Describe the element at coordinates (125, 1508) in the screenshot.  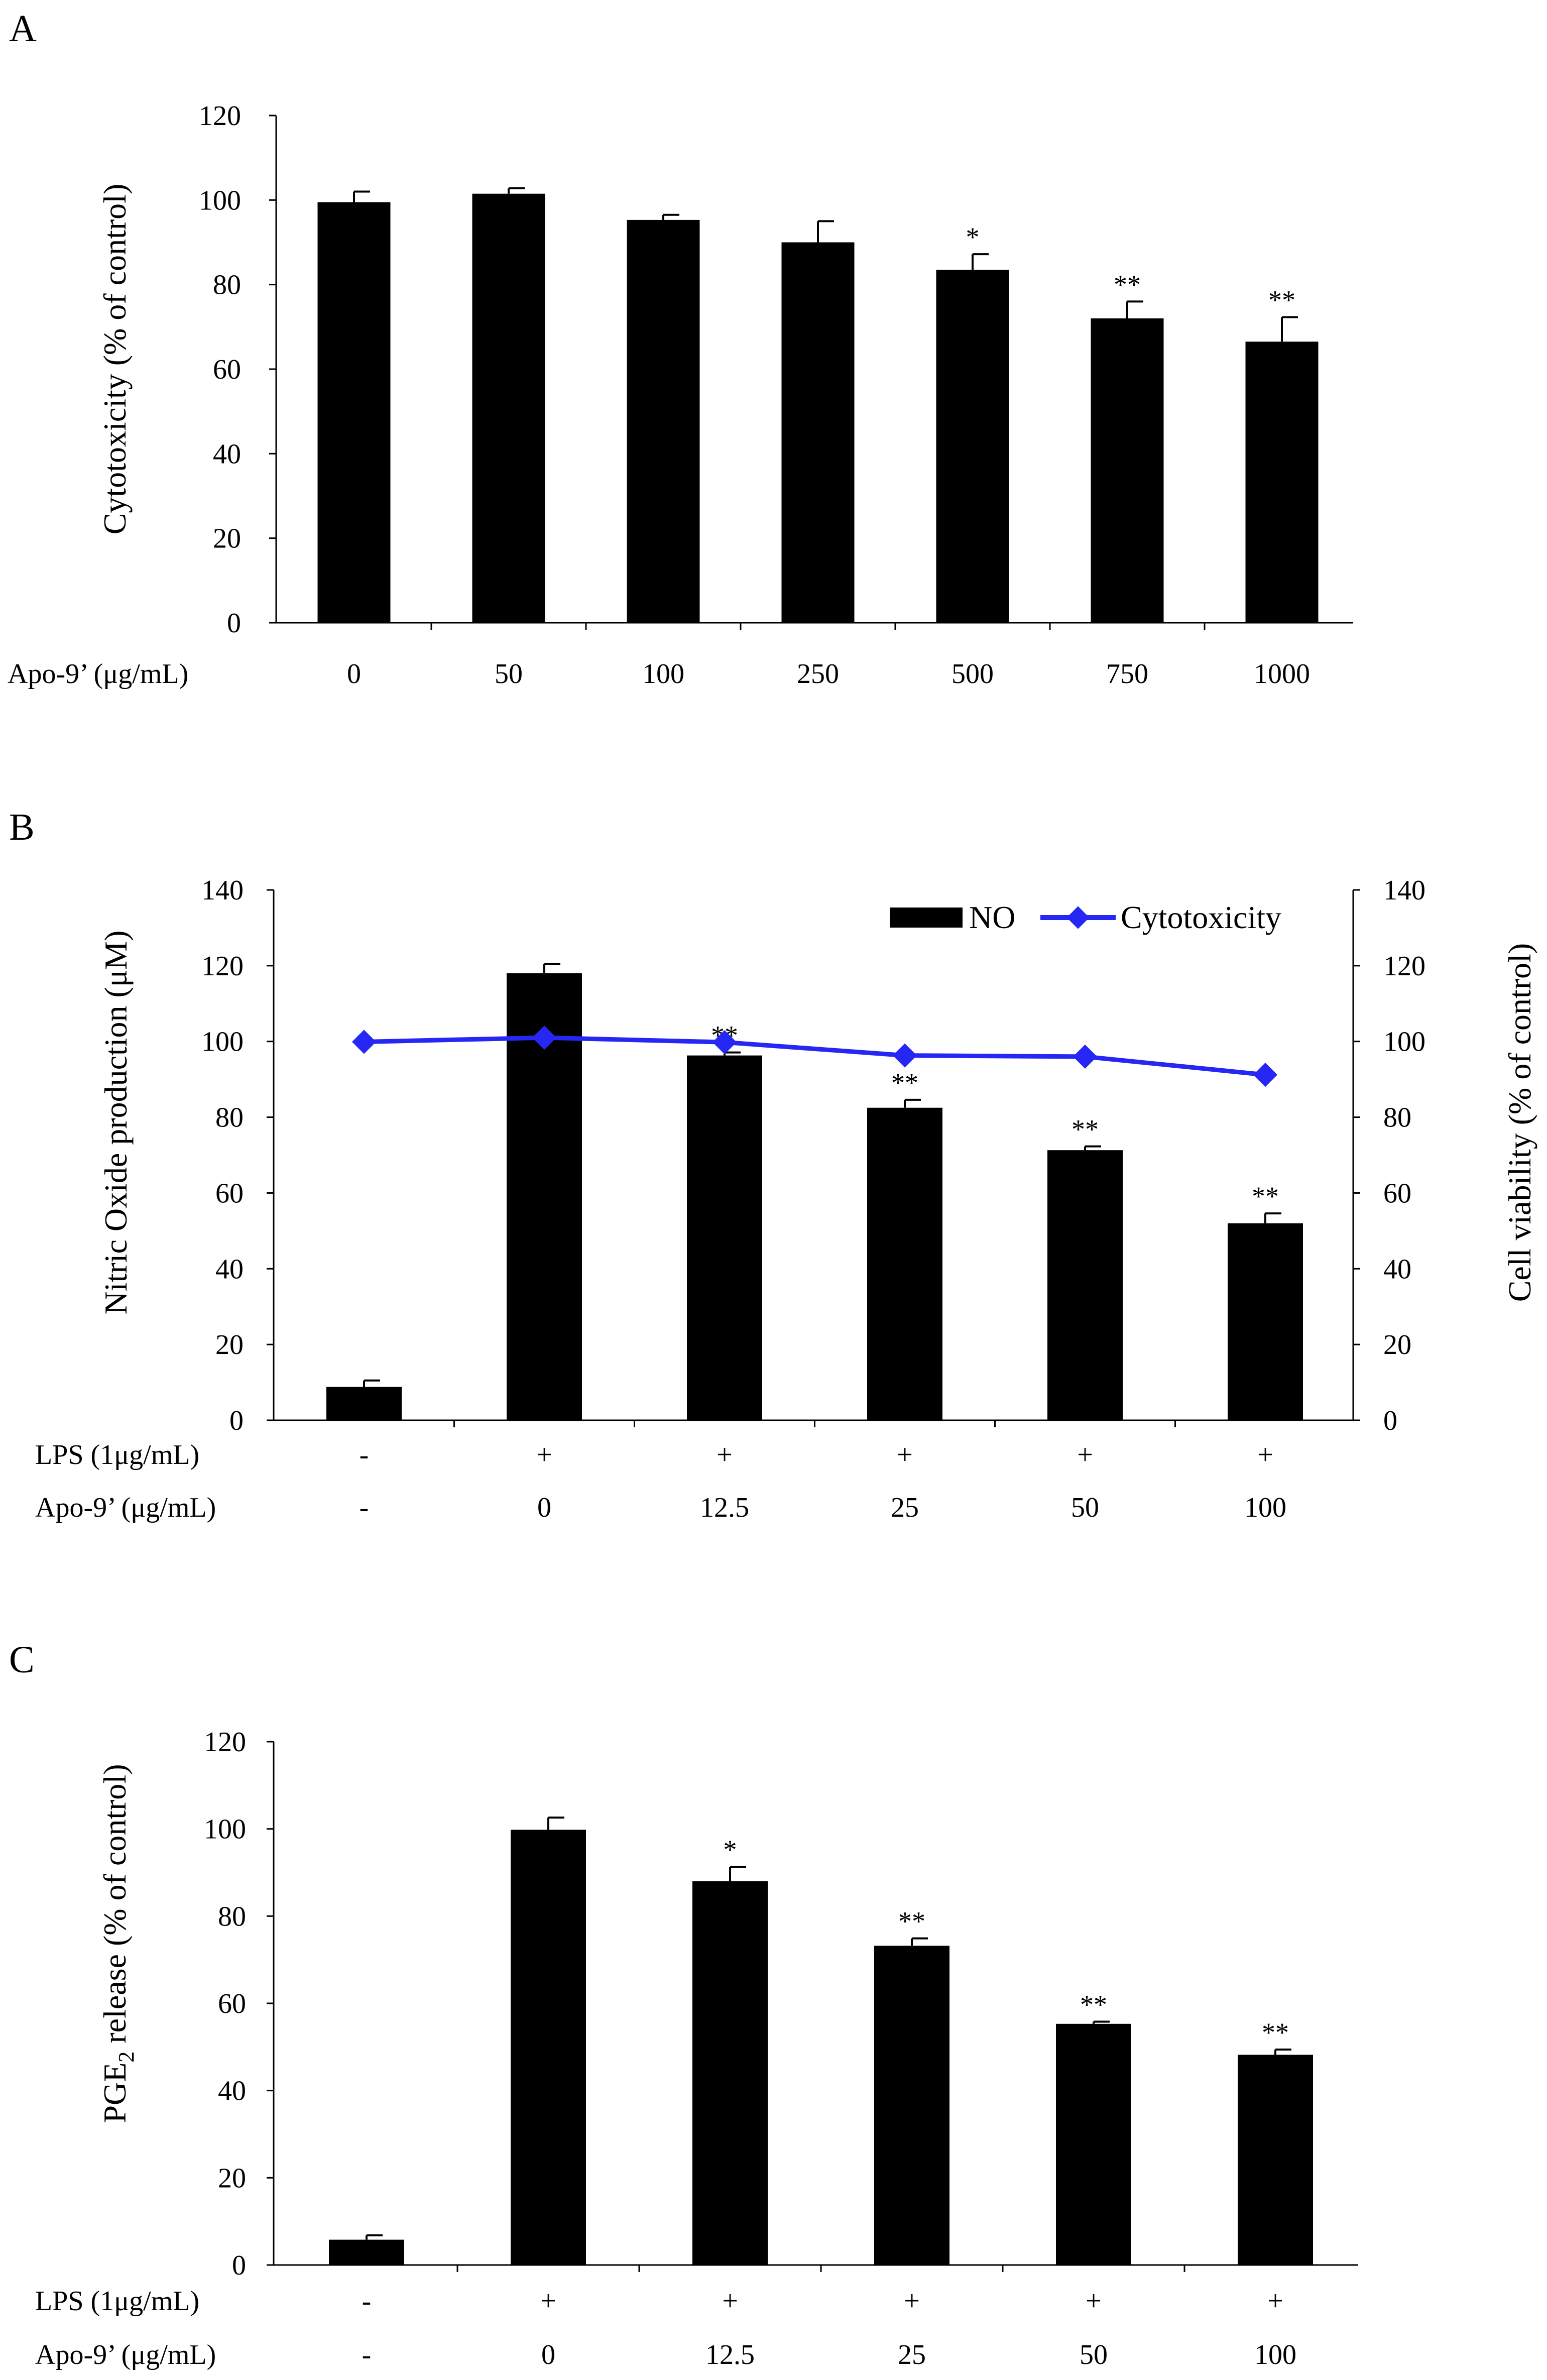
I see `panel-b-row-label: Apo-9’ (μg/mL)` at that location.